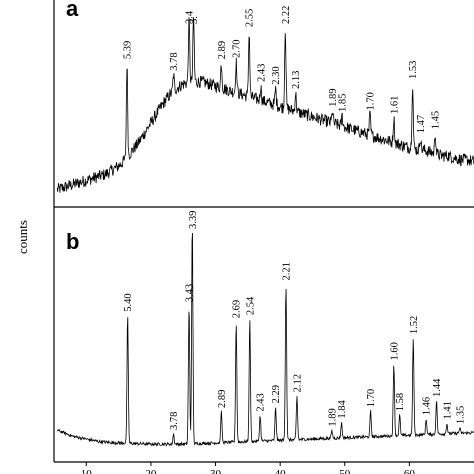 The height and width of the screenshot is (474, 474). Describe the element at coordinates (250, 305) in the screenshot. I see `peak-label: 2.54` at that location.